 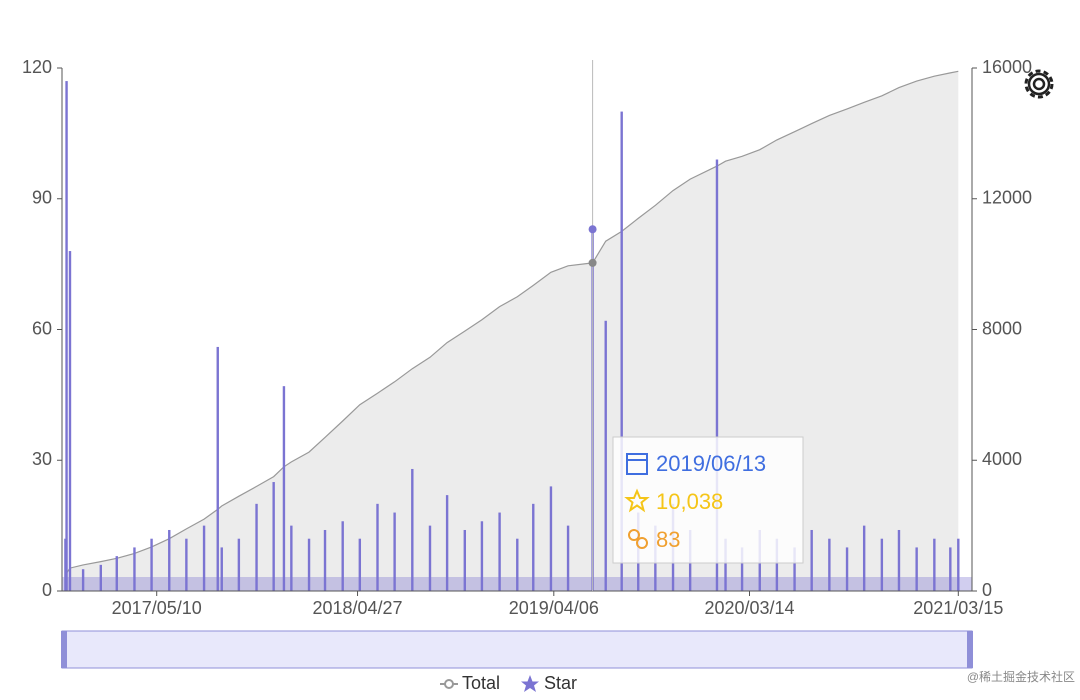 What do you see at coordinates (37, 67) in the screenshot?
I see `y-tick-label: 120` at bounding box center [37, 67].